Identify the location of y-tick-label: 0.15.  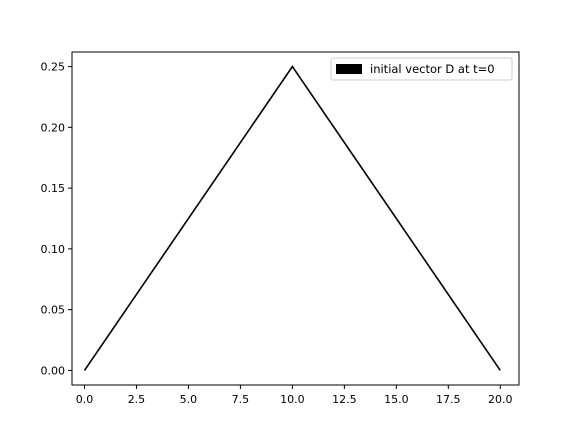
(53, 188).